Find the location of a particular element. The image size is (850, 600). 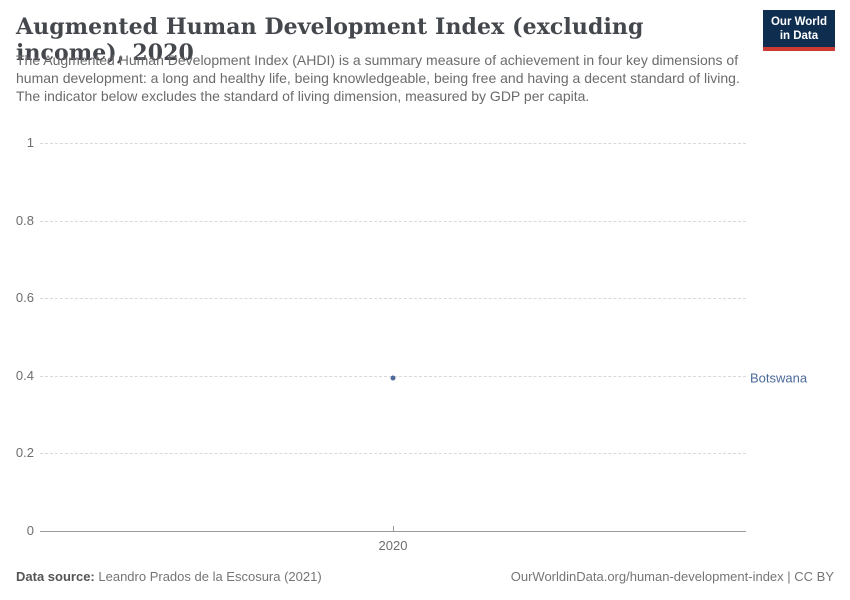

x-axis-line is located at coordinates (393, 531).